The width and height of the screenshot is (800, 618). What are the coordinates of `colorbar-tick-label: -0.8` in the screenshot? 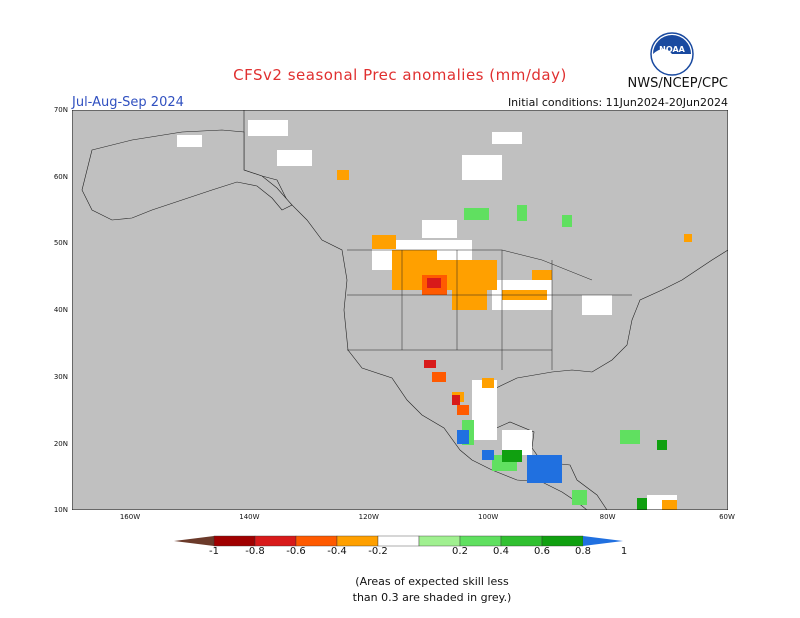 It's located at (255, 551).